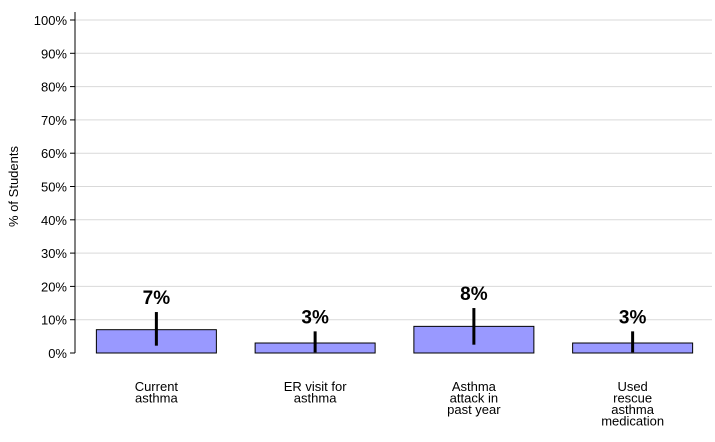  I want to click on category-label-line: Asthma, so click(474, 386).